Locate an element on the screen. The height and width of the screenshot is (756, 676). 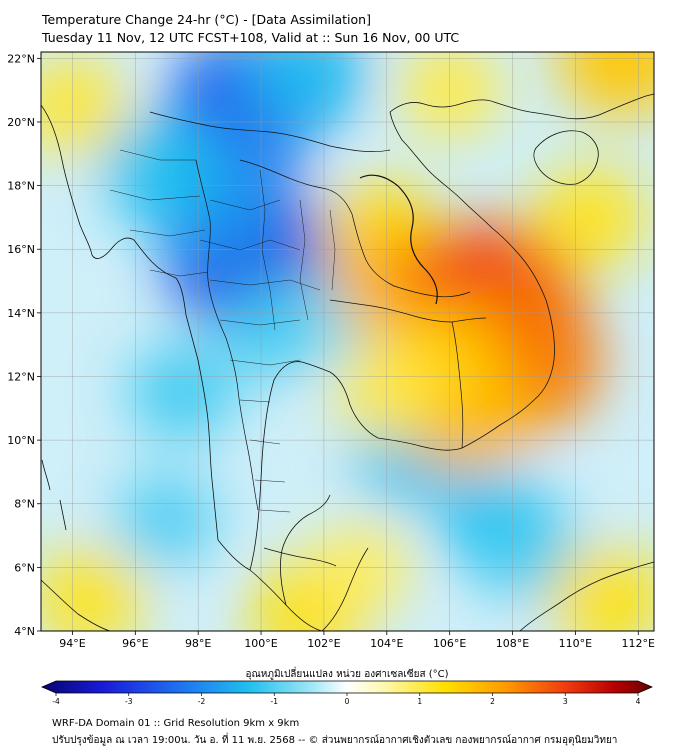
colorbar: -4 -3 -2 -1 0 1 2 3 4 is located at coordinates (347, 693).